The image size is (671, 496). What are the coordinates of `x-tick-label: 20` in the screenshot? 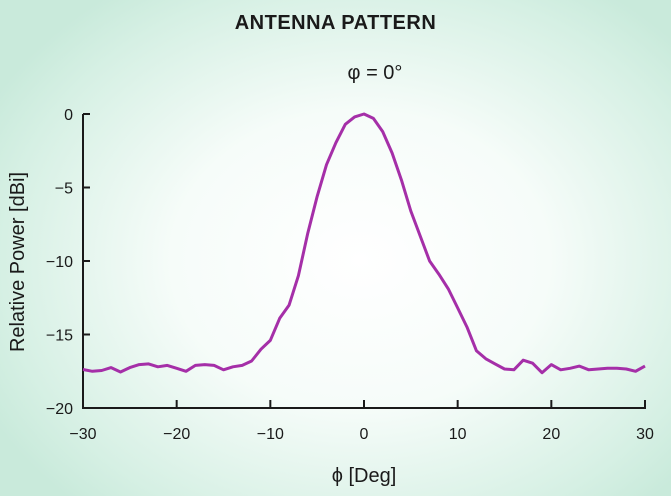 It's located at (551, 434).